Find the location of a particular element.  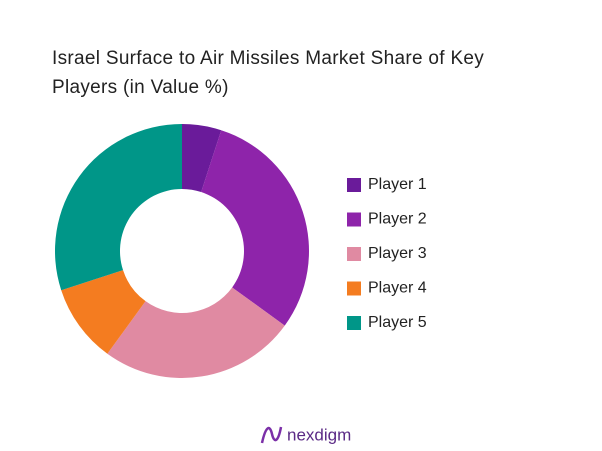

brand-logo: nexdigm is located at coordinates (305, 434).